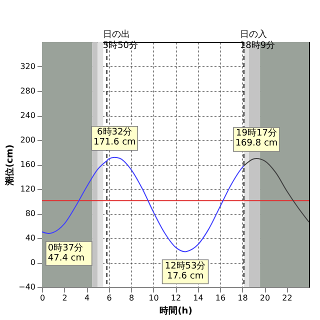  I want to click on y-tick-label: 80, so click(30, 213).